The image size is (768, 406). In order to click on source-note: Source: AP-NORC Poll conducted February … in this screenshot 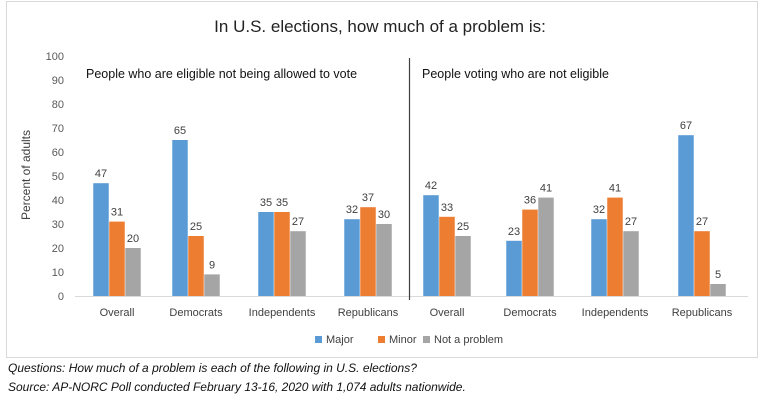, I will do `click(237, 387)`.